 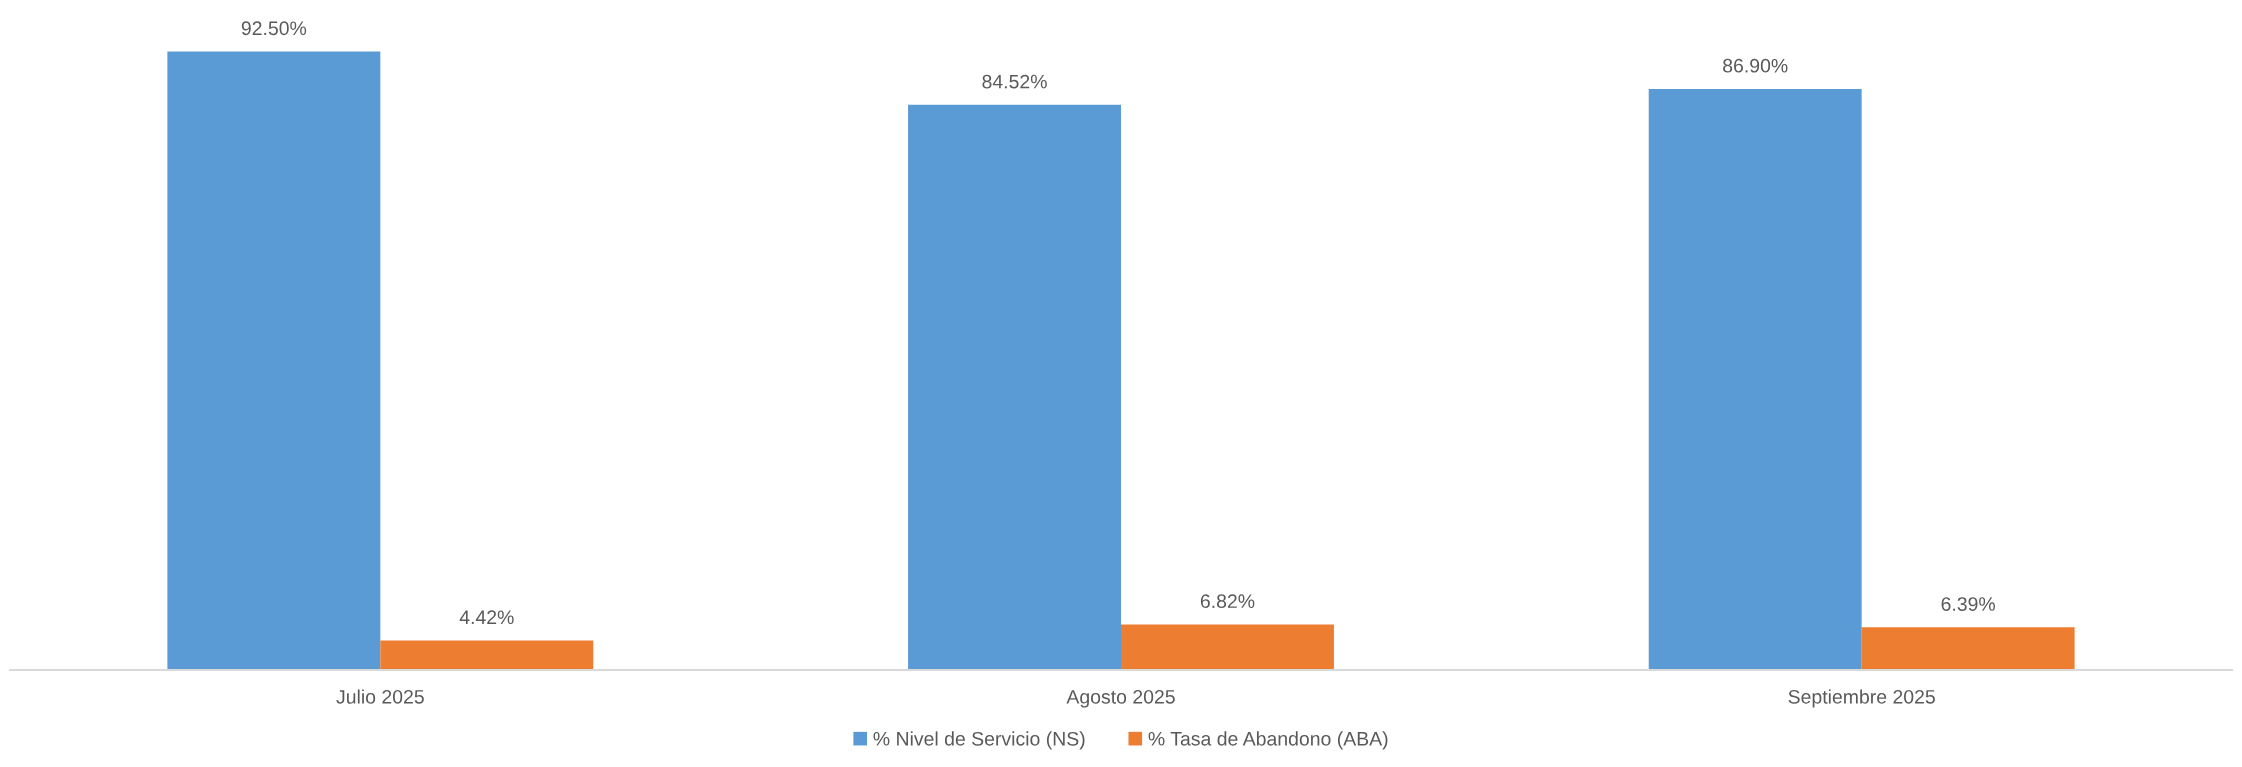 I want to click on data-label: 6.82%, so click(x=1227, y=601).